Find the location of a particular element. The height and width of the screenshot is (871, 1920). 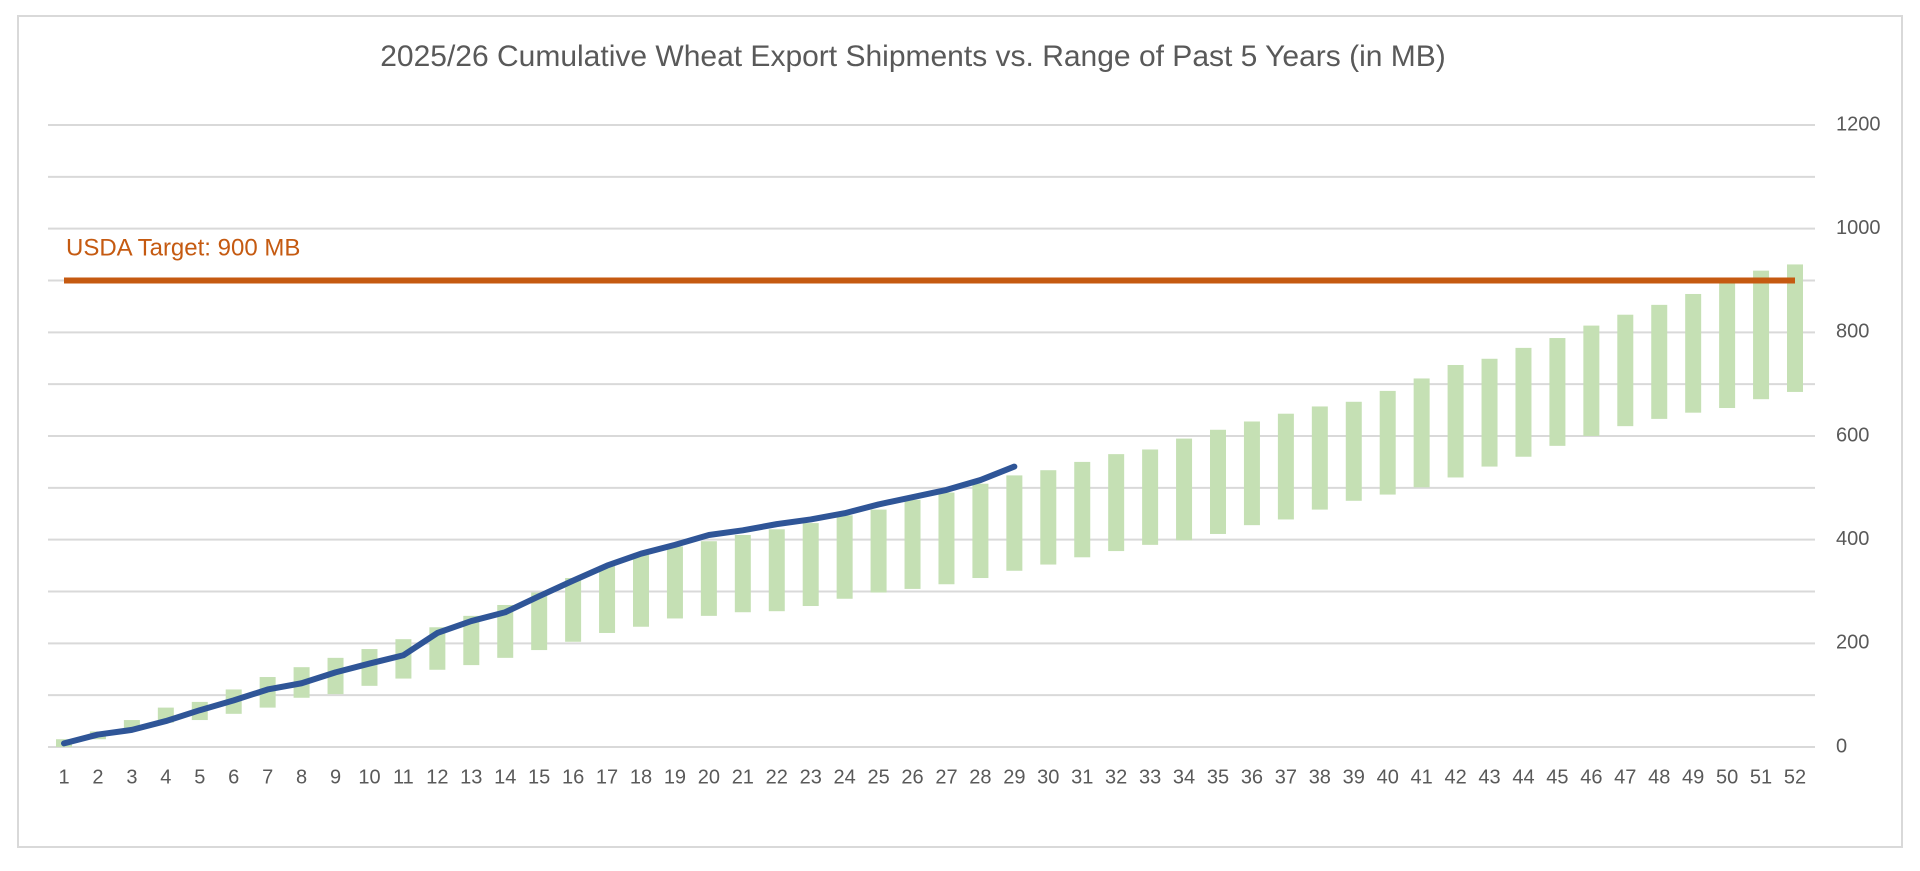

x-tick-label: 26 is located at coordinates (912, 777).